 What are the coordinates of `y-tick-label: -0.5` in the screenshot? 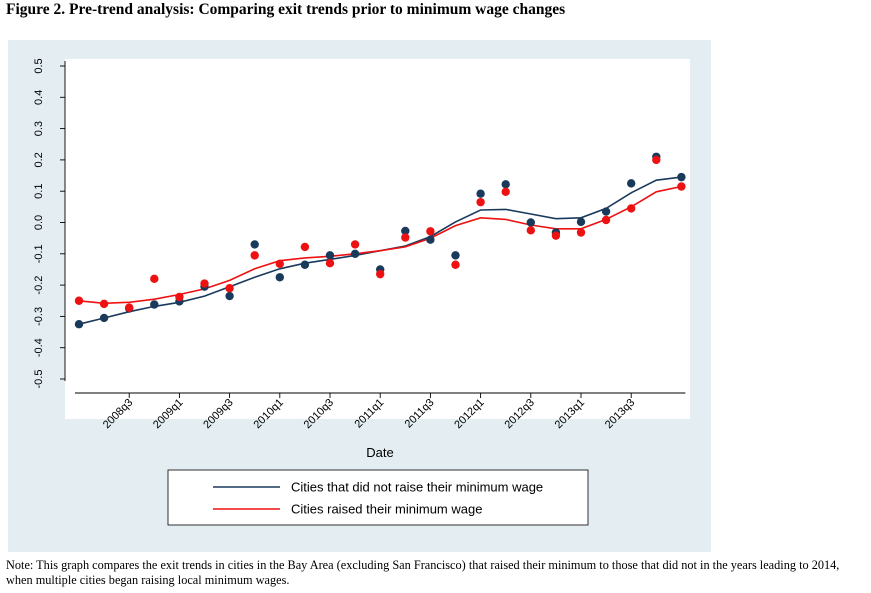 It's located at (39, 379).